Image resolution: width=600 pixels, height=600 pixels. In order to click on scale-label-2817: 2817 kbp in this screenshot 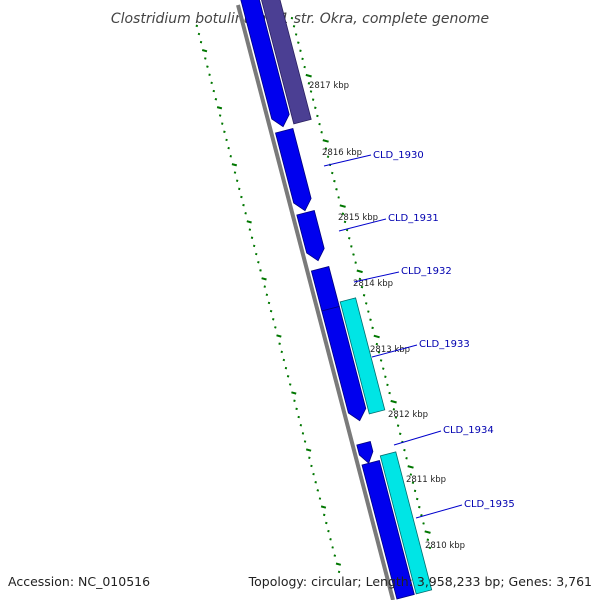, I will do `click(329, 86)`.